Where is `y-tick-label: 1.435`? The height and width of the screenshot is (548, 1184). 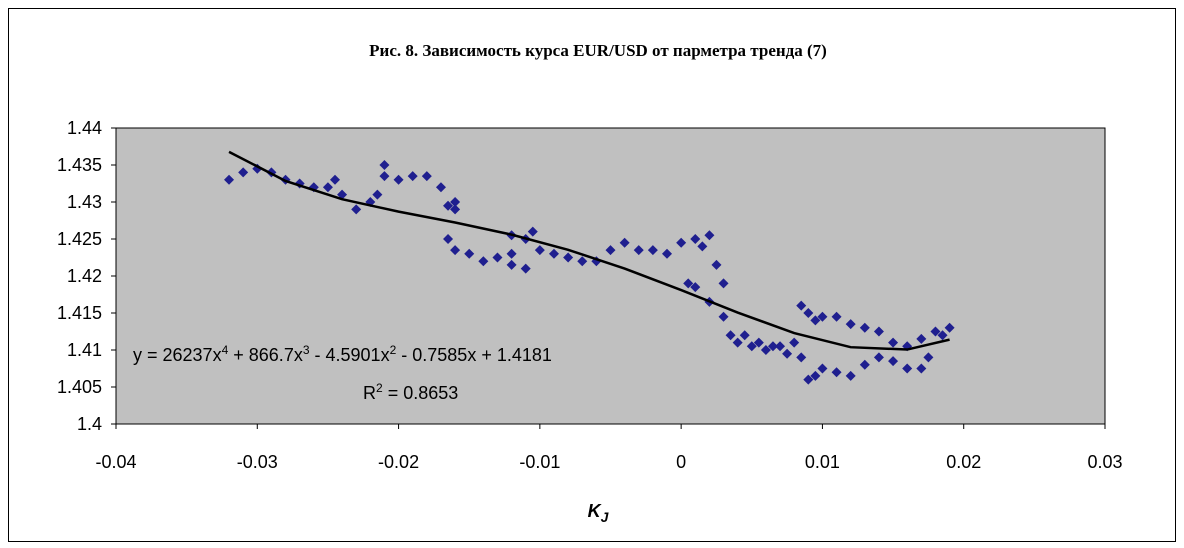
y-tick-label: 1.435 is located at coordinates (79, 165).